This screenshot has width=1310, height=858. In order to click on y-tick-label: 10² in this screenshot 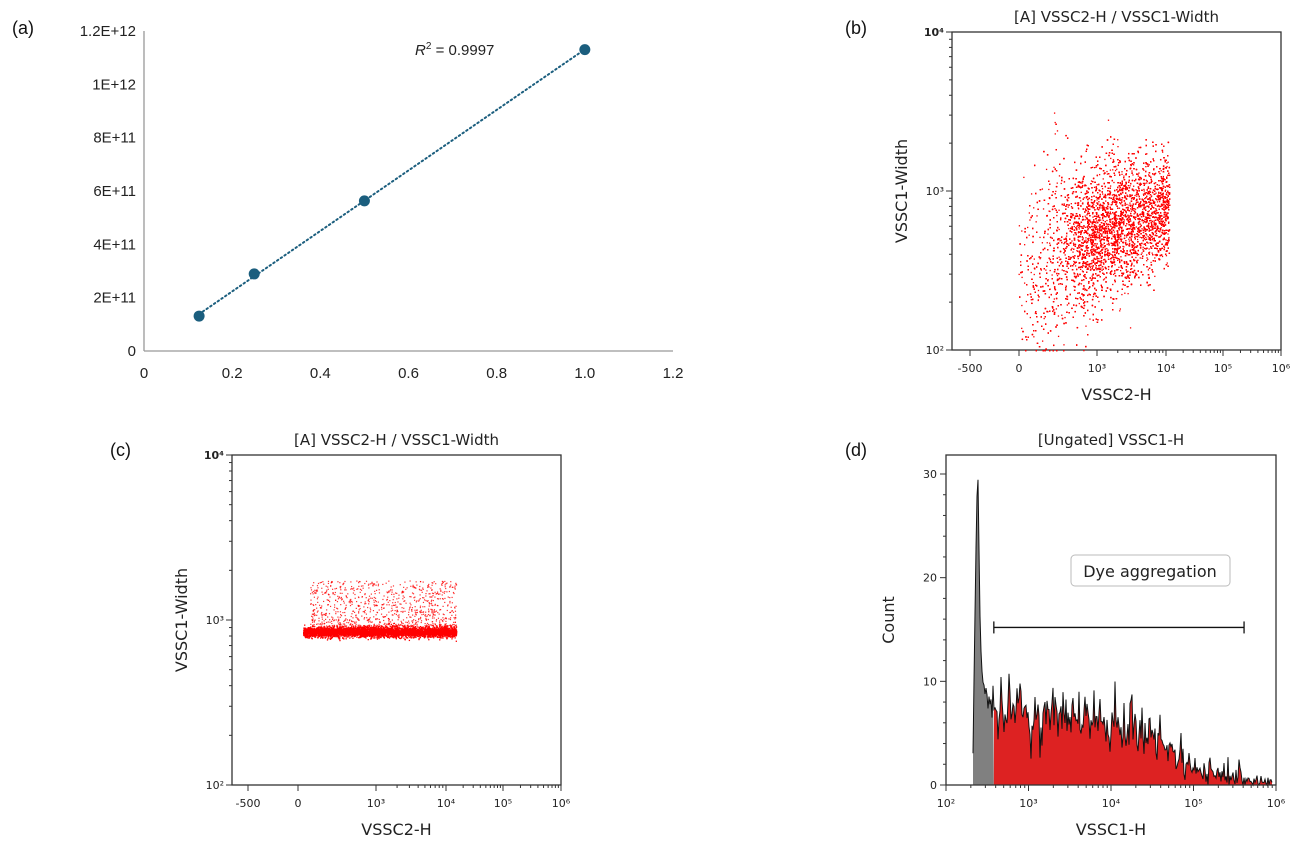, I will do `click(935, 350)`.